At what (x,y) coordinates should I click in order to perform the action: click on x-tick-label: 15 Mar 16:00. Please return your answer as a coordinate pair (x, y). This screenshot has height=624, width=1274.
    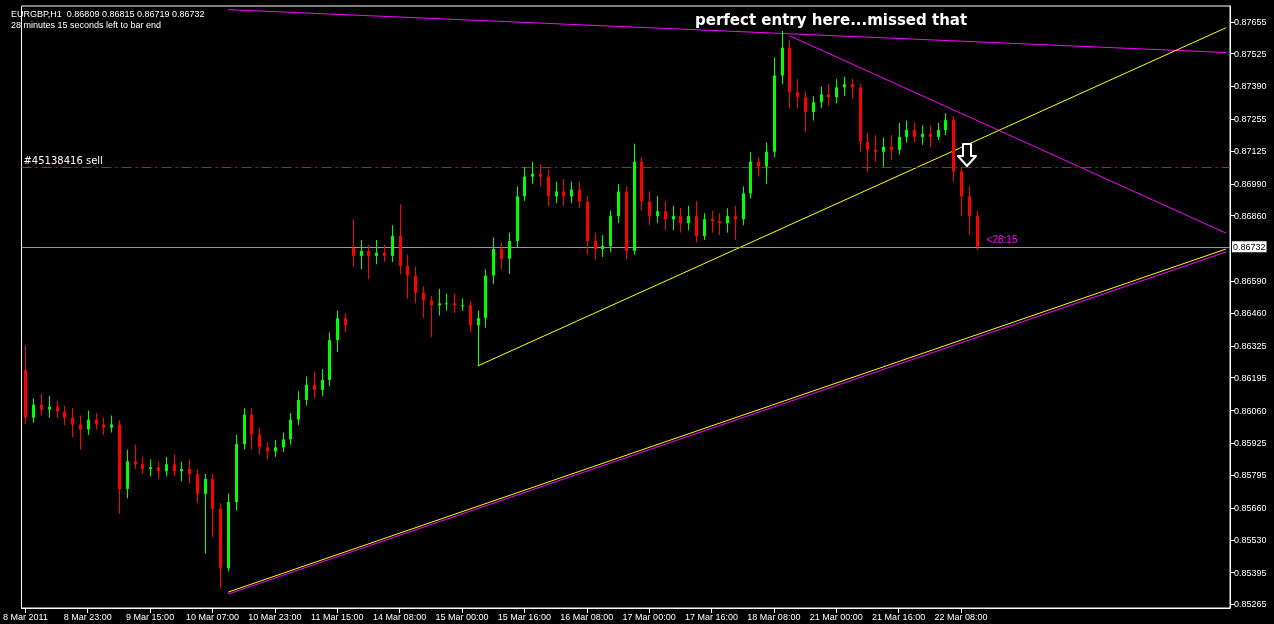
    Looking at the image, I should click on (524, 616).